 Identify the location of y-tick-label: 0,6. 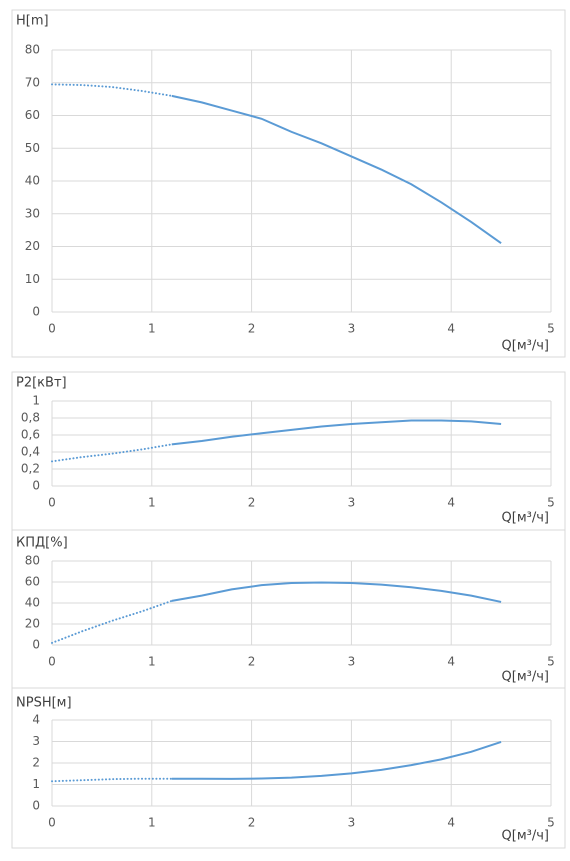
(30, 435).